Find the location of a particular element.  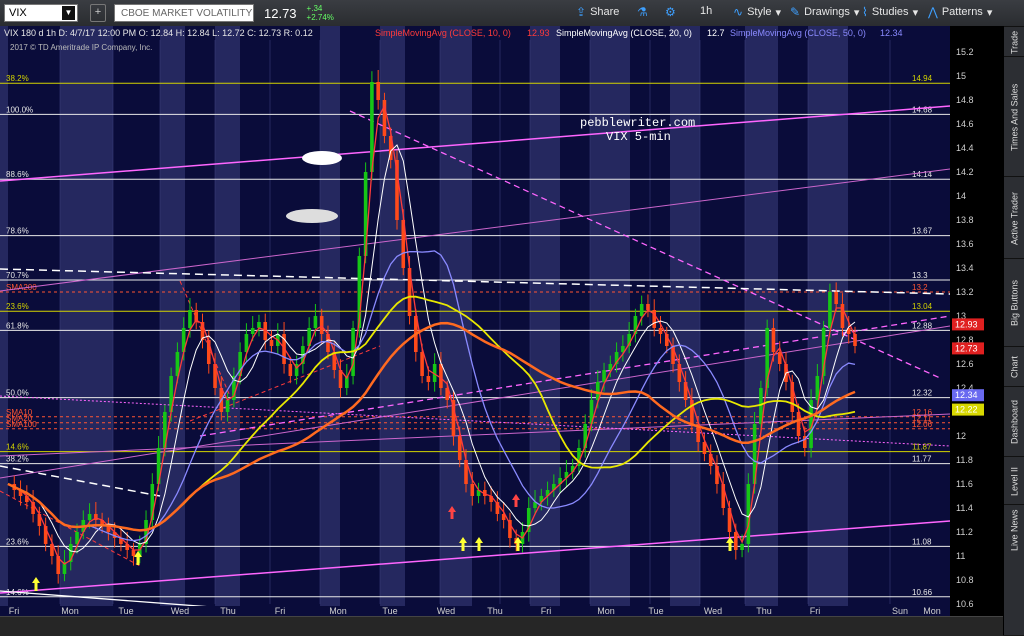

time-tick-label: Fri is located at coordinates (546, 611).